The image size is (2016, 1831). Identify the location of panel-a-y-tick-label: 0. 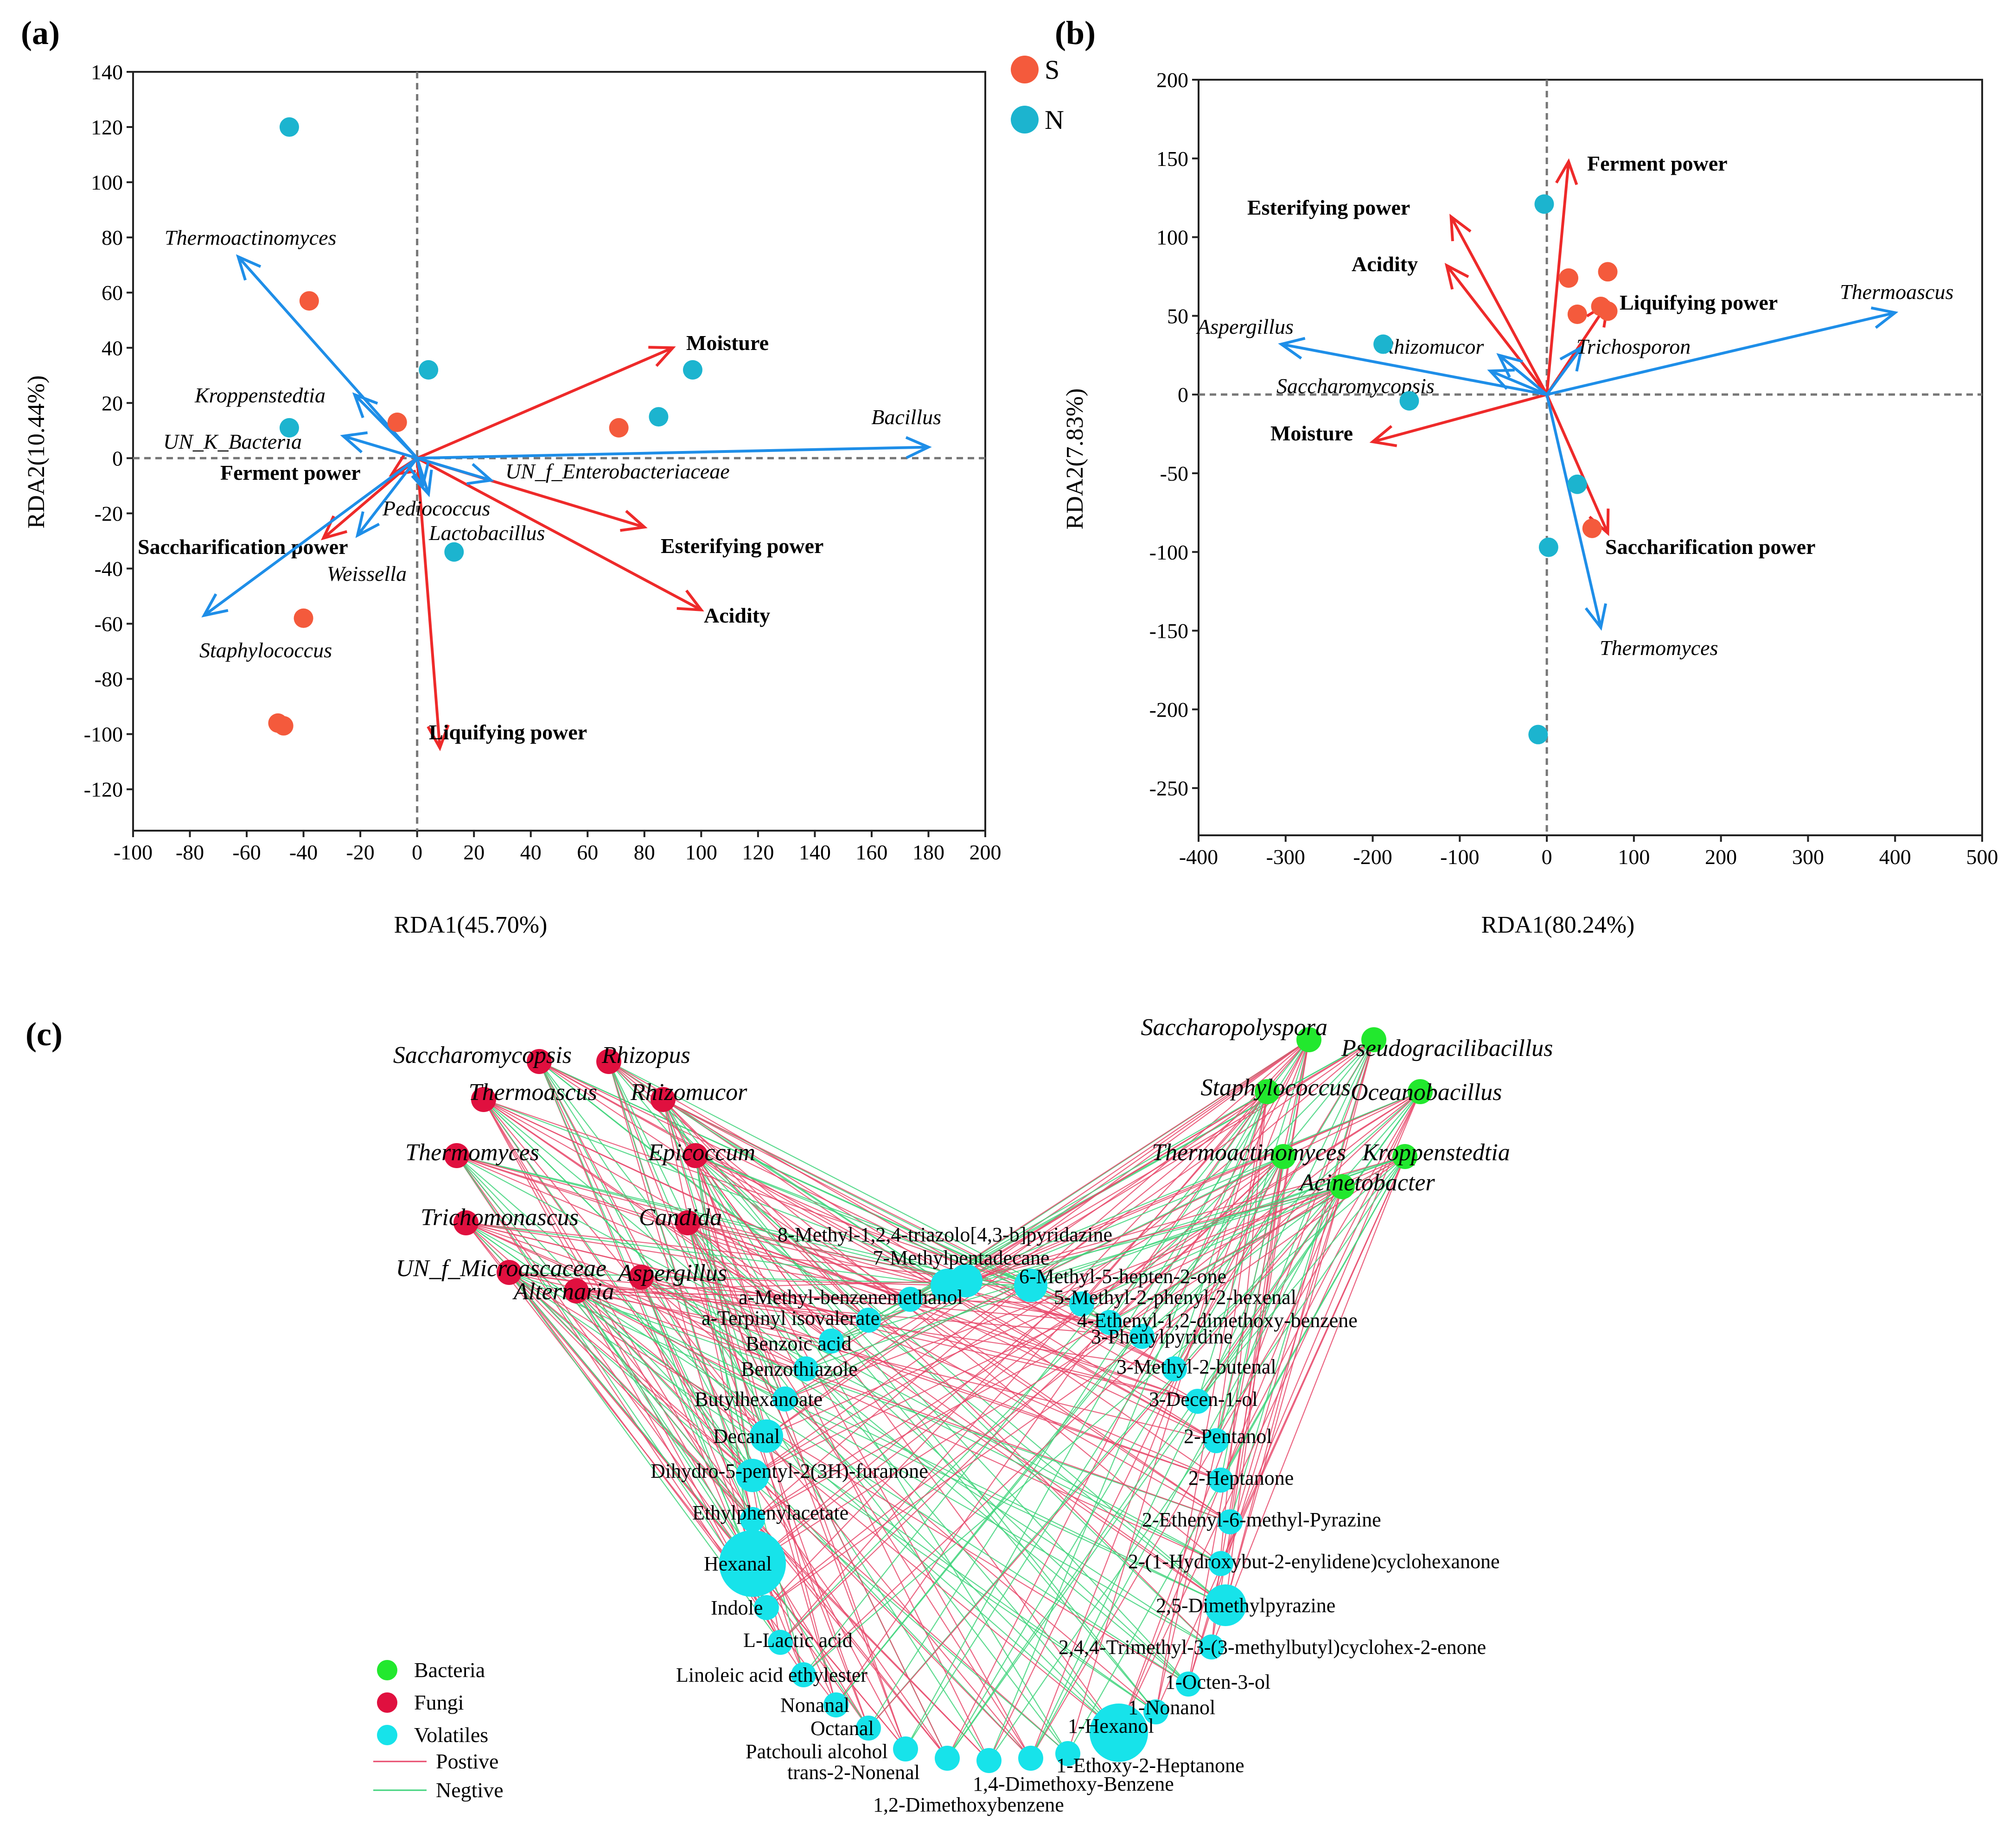
(117, 458).